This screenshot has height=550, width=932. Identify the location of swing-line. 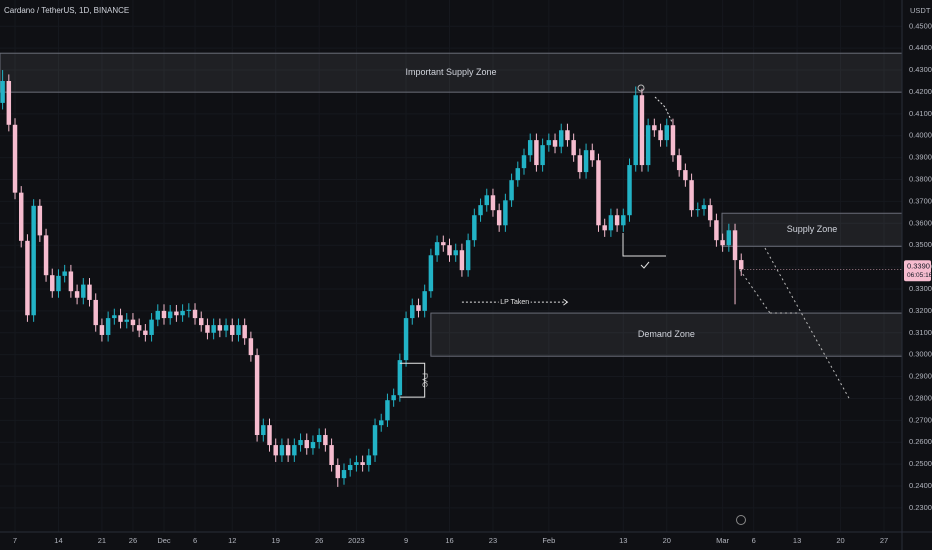
(663, 109).